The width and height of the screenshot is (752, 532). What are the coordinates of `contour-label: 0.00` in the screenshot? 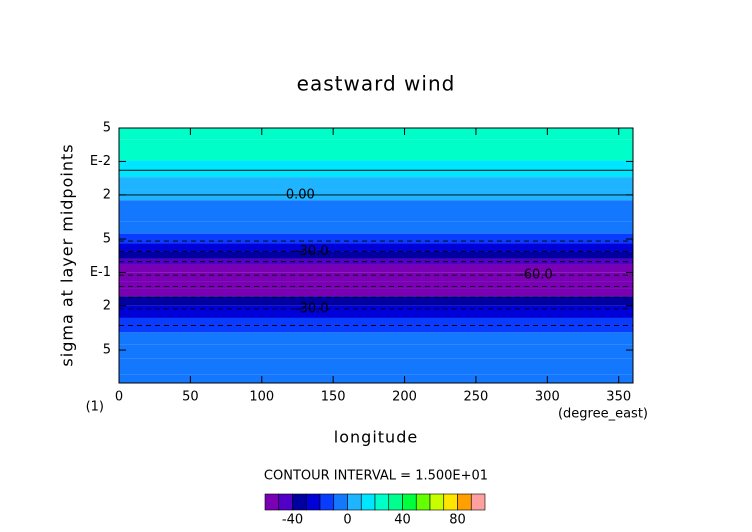 It's located at (300, 194).